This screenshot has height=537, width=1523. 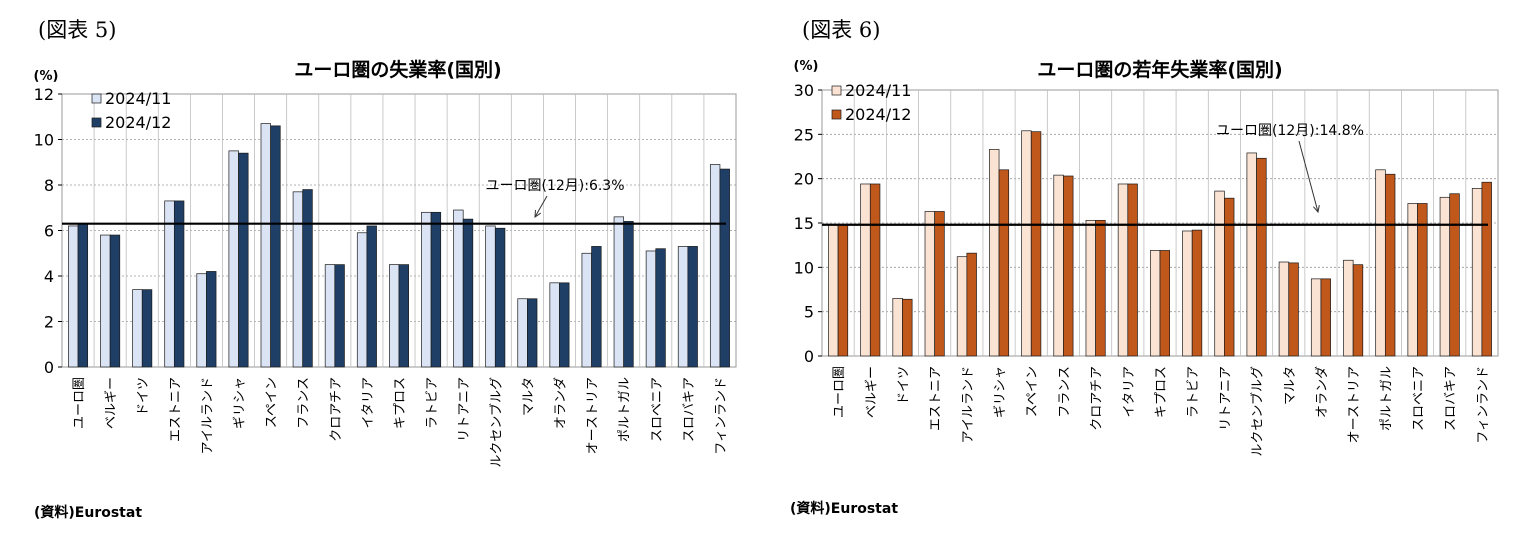 What do you see at coordinates (625, 409) in the screenshot?
I see `x-tick-label: ポルトガル` at bounding box center [625, 409].